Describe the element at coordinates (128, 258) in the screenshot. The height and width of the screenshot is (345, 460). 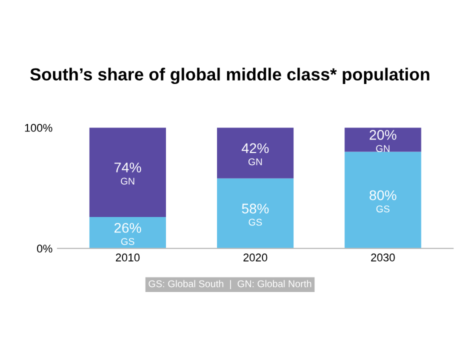
I see `x-tick-label: 2010` at that location.